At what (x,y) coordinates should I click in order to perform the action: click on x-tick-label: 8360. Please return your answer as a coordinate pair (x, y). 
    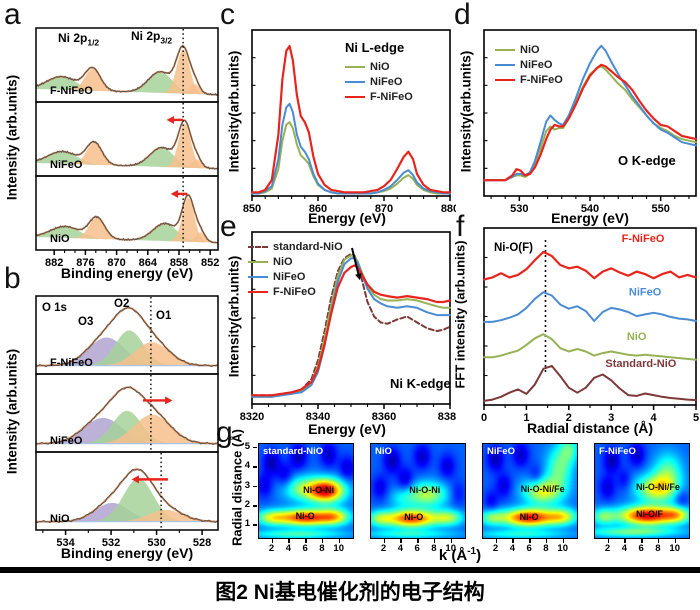
    Looking at the image, I should click on (384, 417).